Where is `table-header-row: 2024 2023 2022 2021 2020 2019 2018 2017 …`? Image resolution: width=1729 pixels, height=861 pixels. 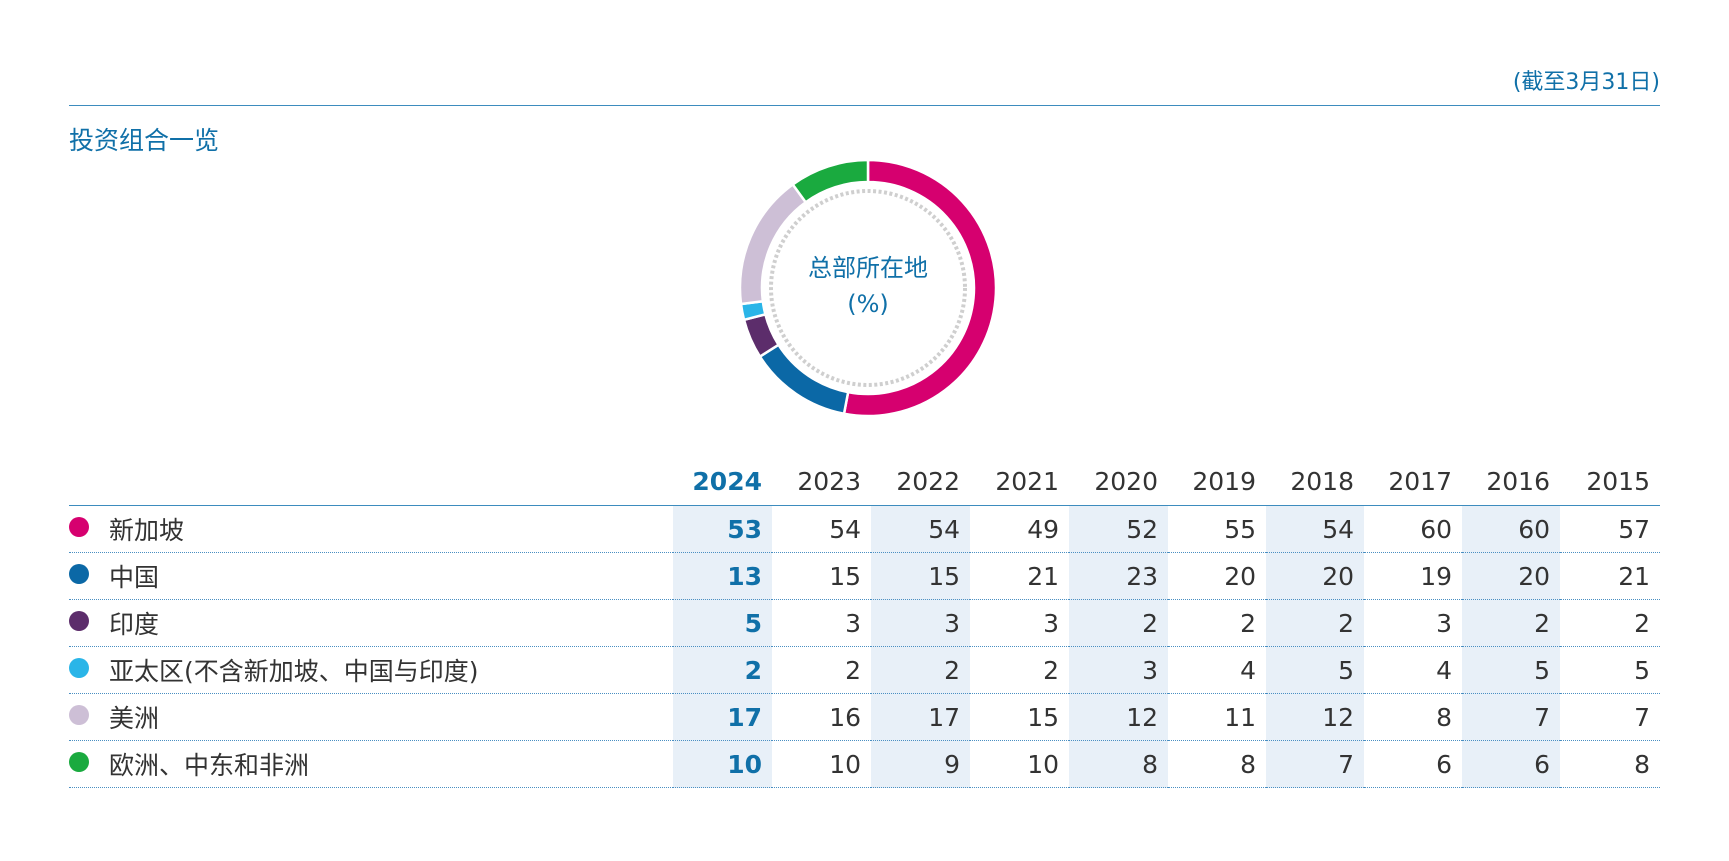 table-header-row: 2024 2023 2022 2021 2020 2019 2018 2017 … is located at coordinates (864, 481).